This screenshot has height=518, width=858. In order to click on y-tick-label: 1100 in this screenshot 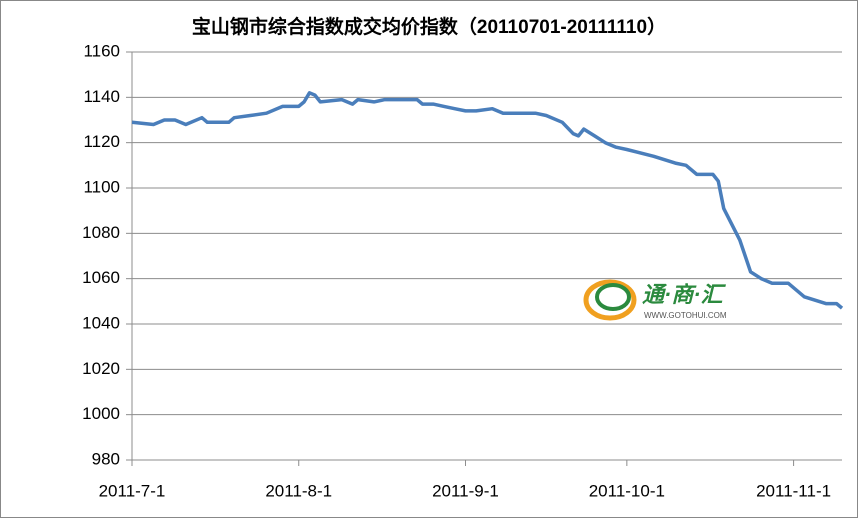, I will do `click(101, 186)`.